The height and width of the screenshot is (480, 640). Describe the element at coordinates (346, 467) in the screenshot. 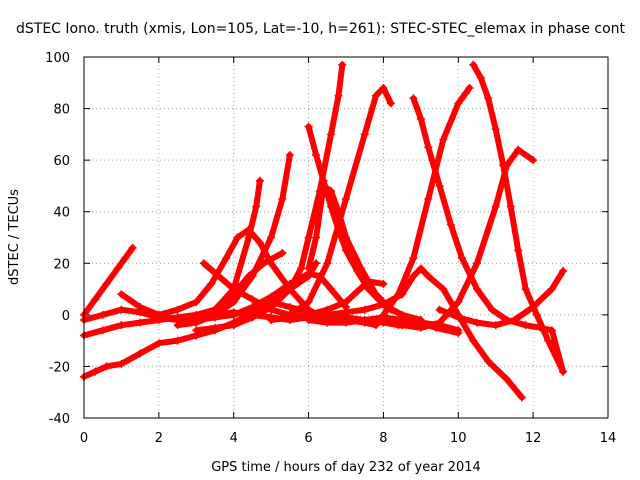

I see `x-axis-label: GPS time / hours of day 232 of year 2014` at that location.